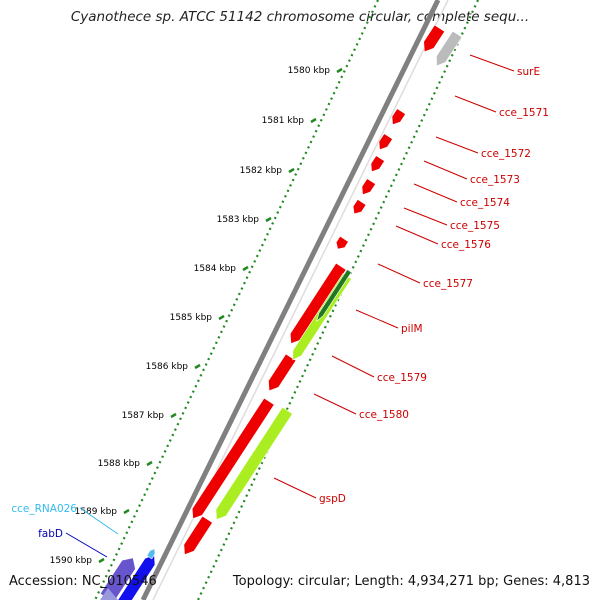  What do you see at coordinates (261, 171) in the screenshot?
I see `tick-label: 1582 kbp` at bounding box center [261, 171].